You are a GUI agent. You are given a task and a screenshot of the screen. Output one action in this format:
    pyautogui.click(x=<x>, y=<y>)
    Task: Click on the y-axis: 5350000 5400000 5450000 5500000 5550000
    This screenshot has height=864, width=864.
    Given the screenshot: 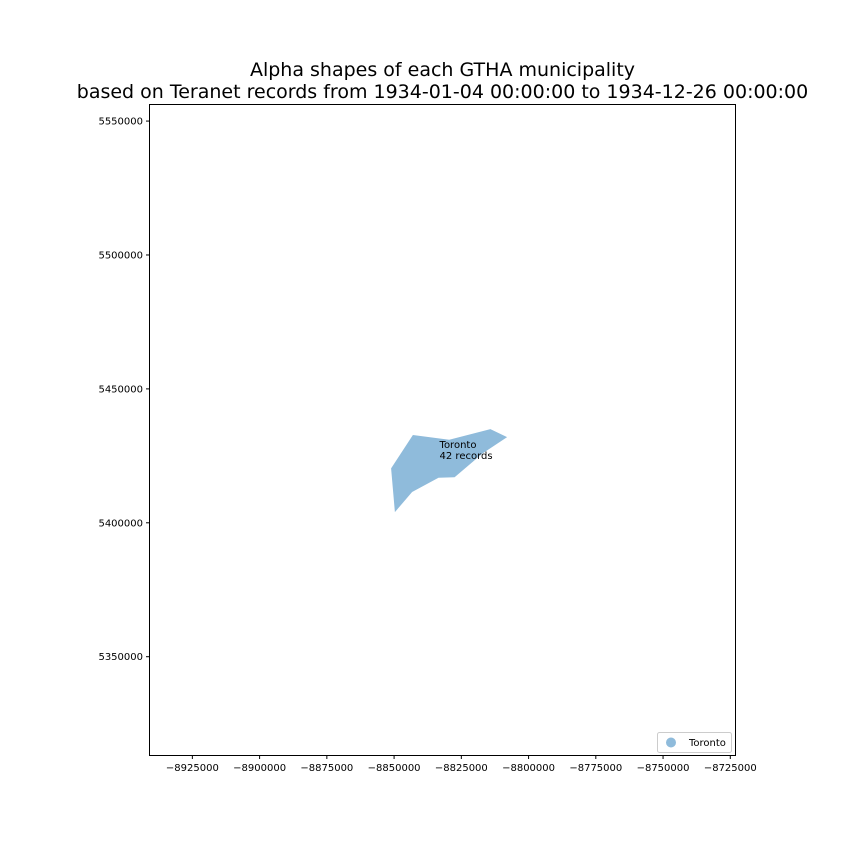 What is the action you would take?
    pyautogui.click(x=124, y=390)
    